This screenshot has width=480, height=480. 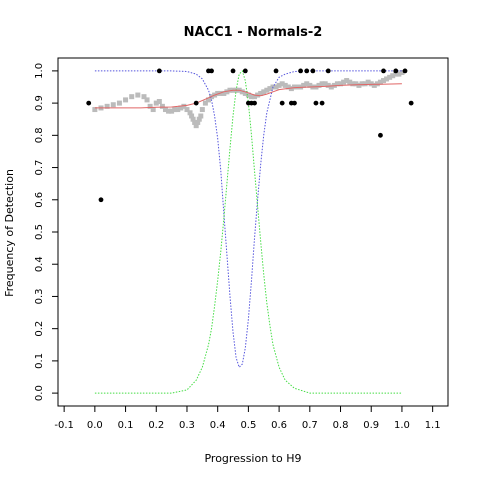 I want to click on y-tick-label: 0.7, so click(x=39, y=168).